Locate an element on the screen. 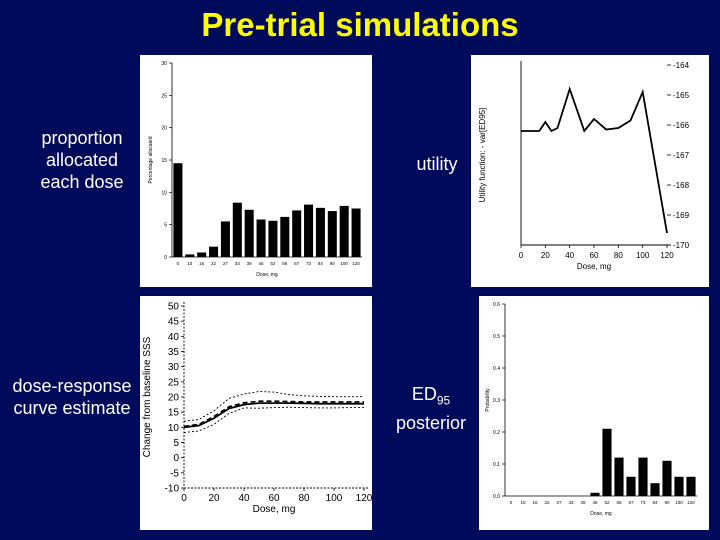 The height and width of the screenshot is (540, 720). y-tick-label: -10 is located at coordinates (172, 489).